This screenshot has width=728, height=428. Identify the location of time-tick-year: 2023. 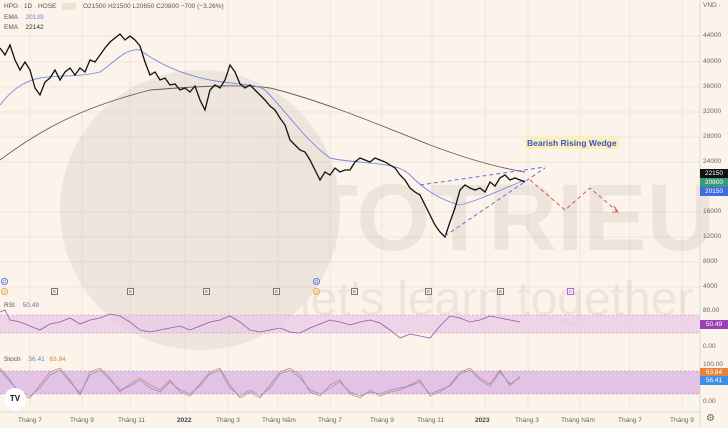
(482, 420).